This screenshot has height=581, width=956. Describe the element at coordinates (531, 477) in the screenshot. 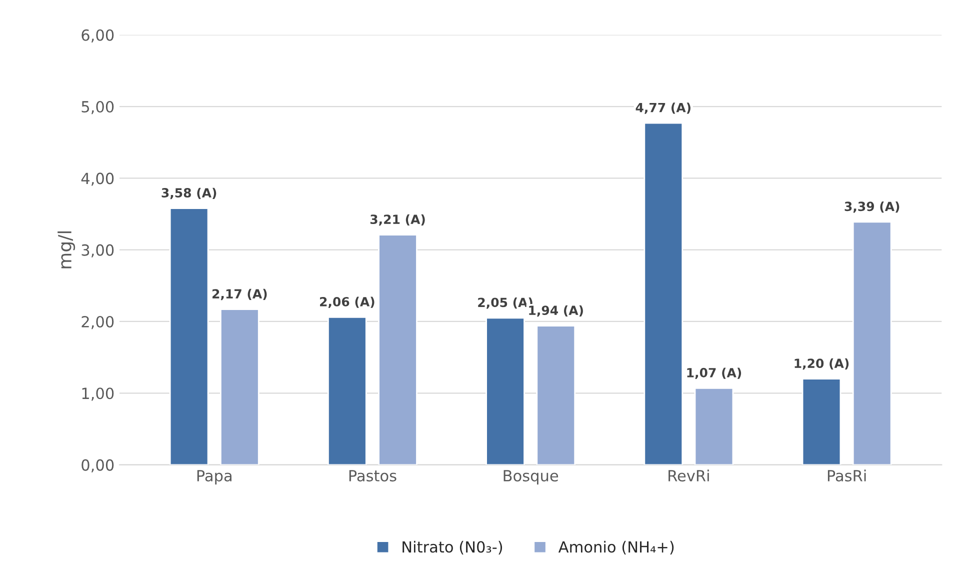

I see `x-tick-label: Bosque` at that location.